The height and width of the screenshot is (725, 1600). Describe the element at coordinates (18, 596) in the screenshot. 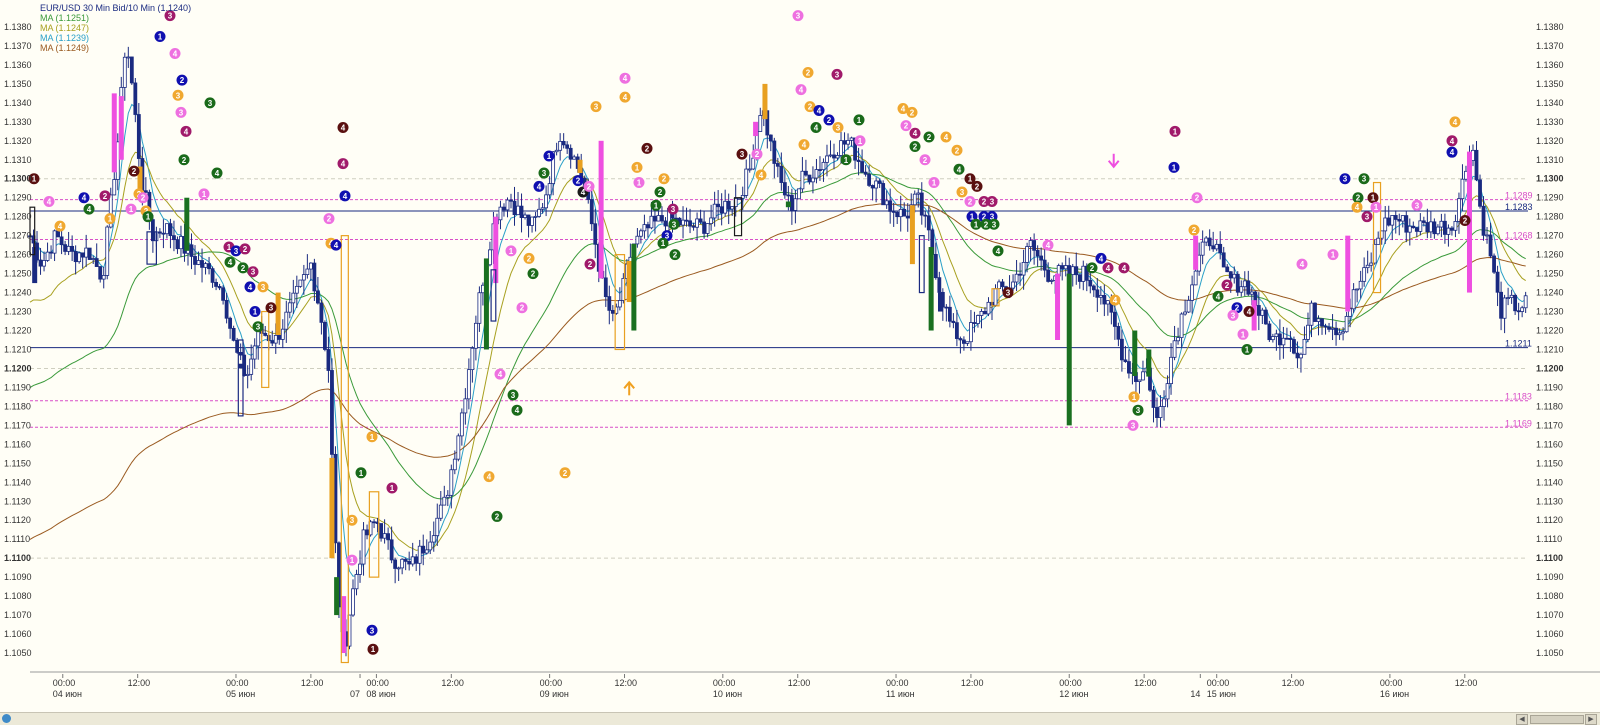

I see `y-tick-label-left: 1.1080` at that location.